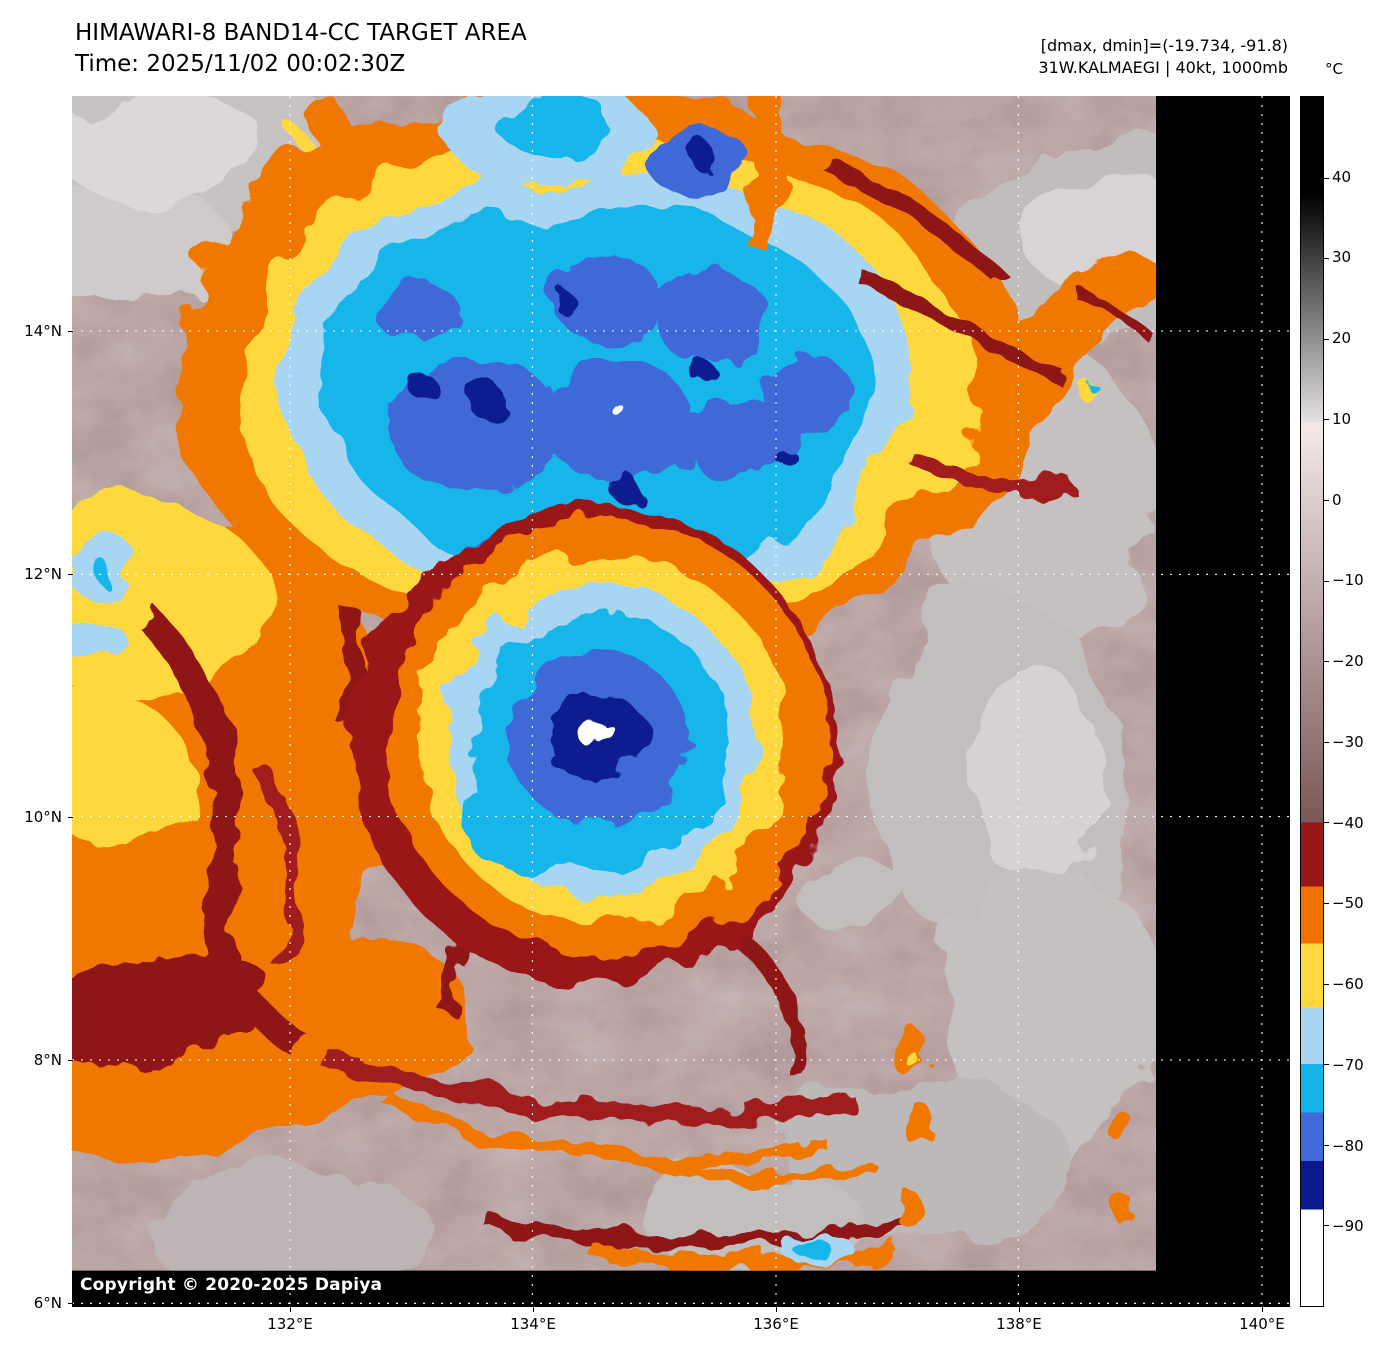 The width and height of the screenshot is (1390, 1359). Describe the element at coordinates (1164, 45) in the screenshot. I see `annotation-dminmax: [dmax, dmin]=(-19.734, -91.8)` at that location.